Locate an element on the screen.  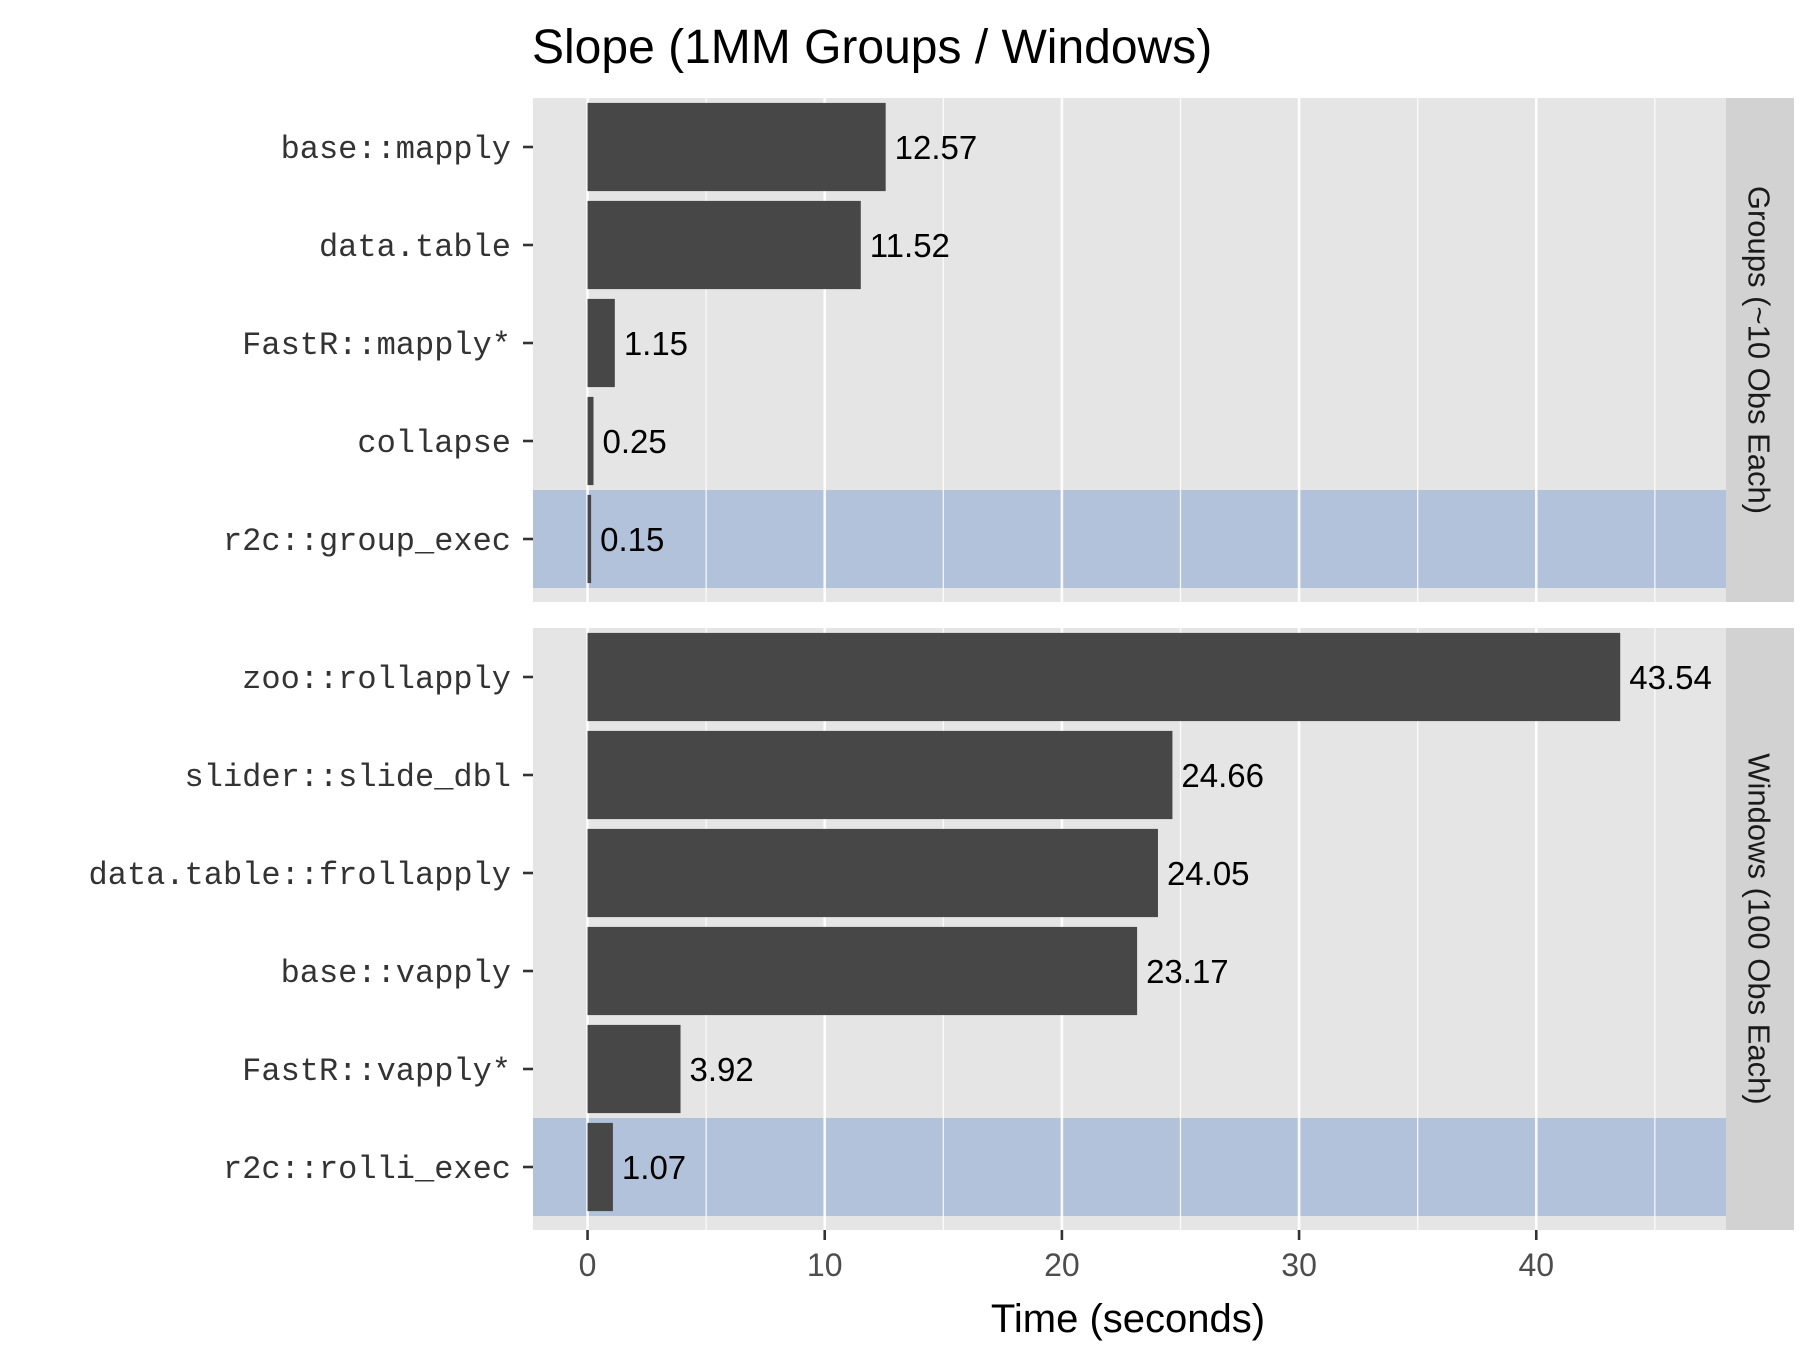
category-label: data.table is located at coordinates (415, 247).